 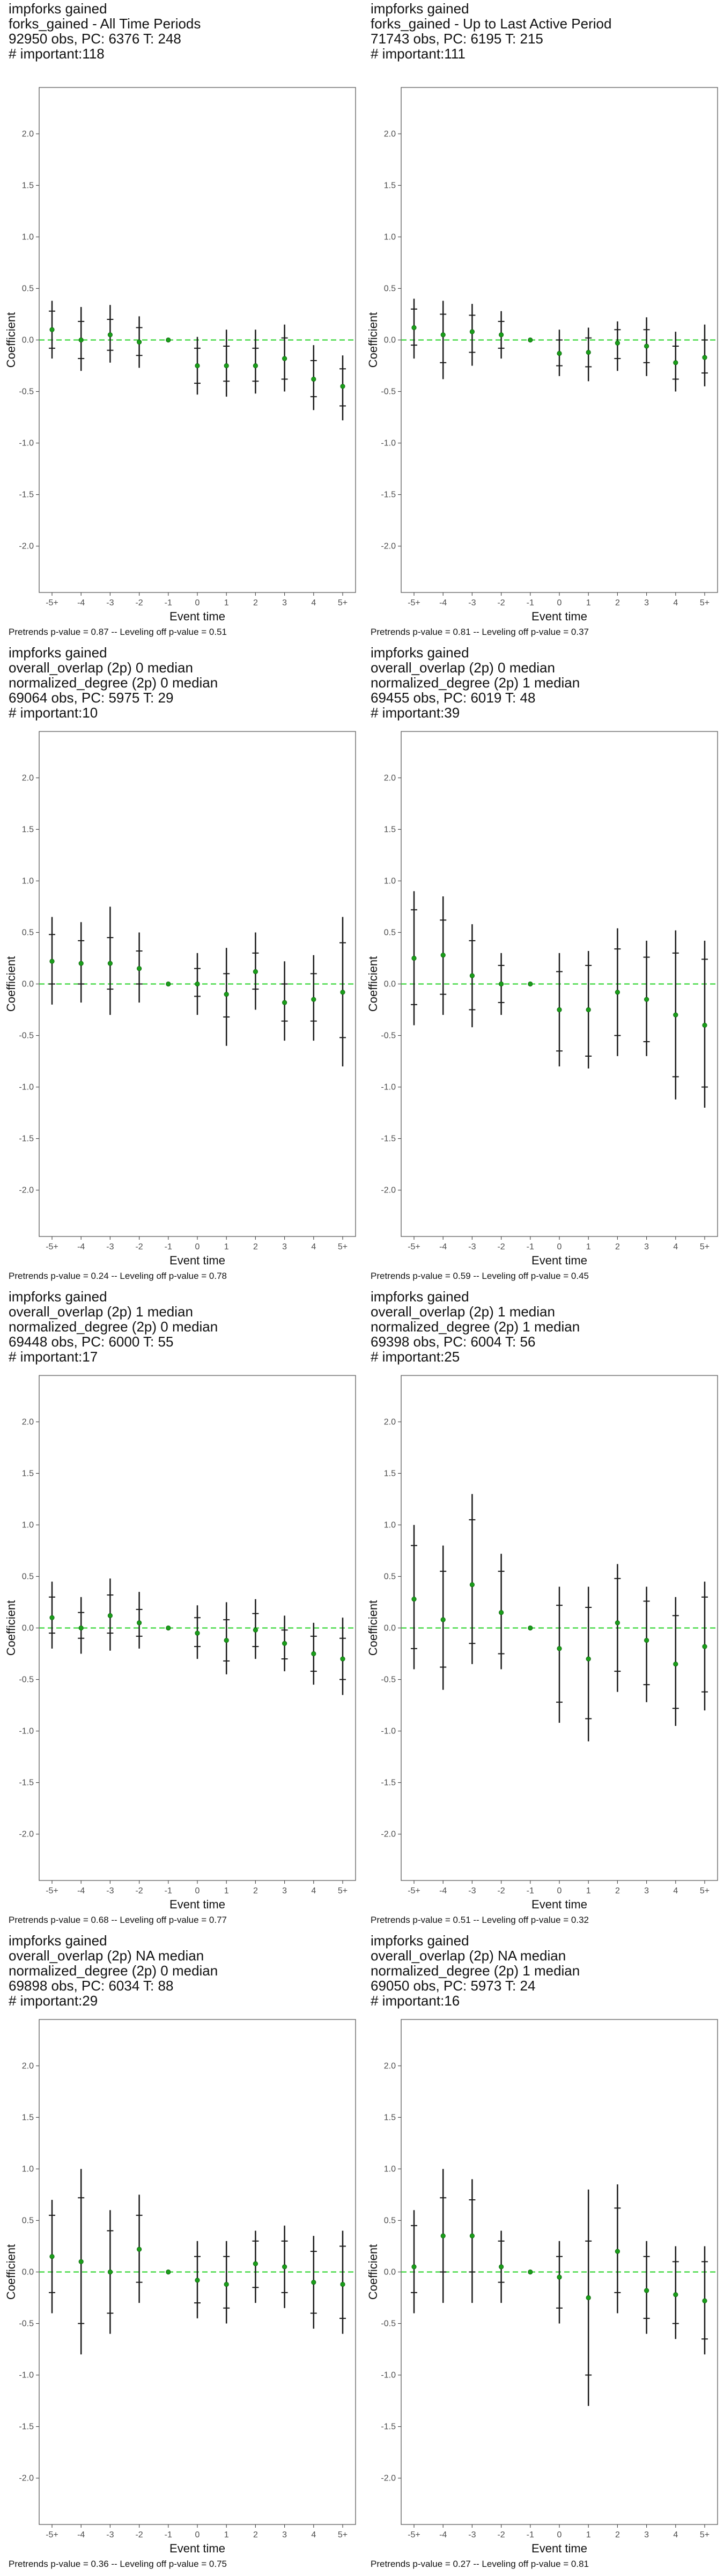 I want to click on x-tick-label: 0, so click(x=559, y=2535).